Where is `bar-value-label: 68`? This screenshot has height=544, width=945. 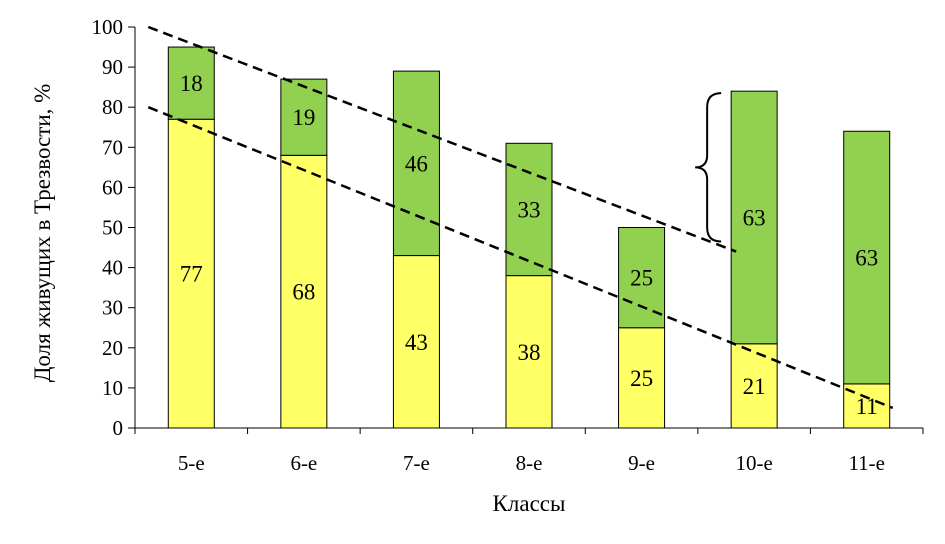
bar-value-label: 68 is located at coordinates (303, 292).